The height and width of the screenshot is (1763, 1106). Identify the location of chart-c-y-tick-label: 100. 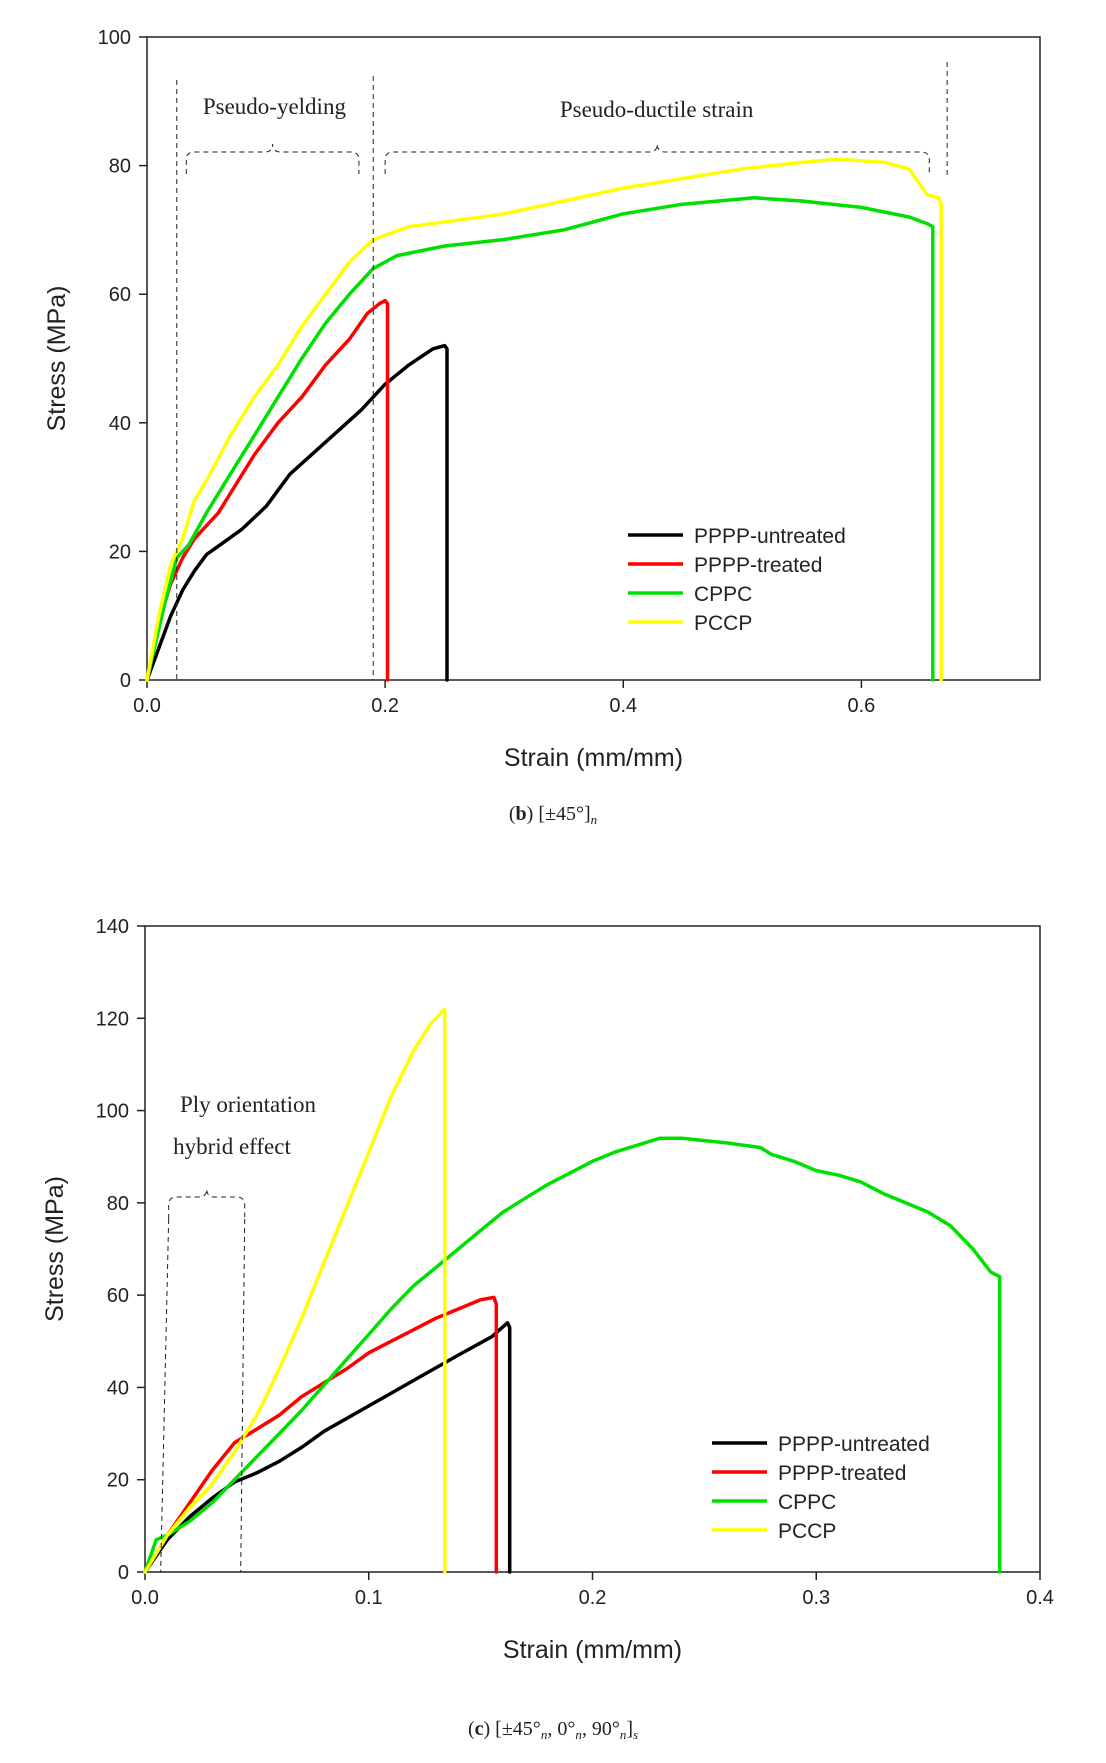
(112, 1112).